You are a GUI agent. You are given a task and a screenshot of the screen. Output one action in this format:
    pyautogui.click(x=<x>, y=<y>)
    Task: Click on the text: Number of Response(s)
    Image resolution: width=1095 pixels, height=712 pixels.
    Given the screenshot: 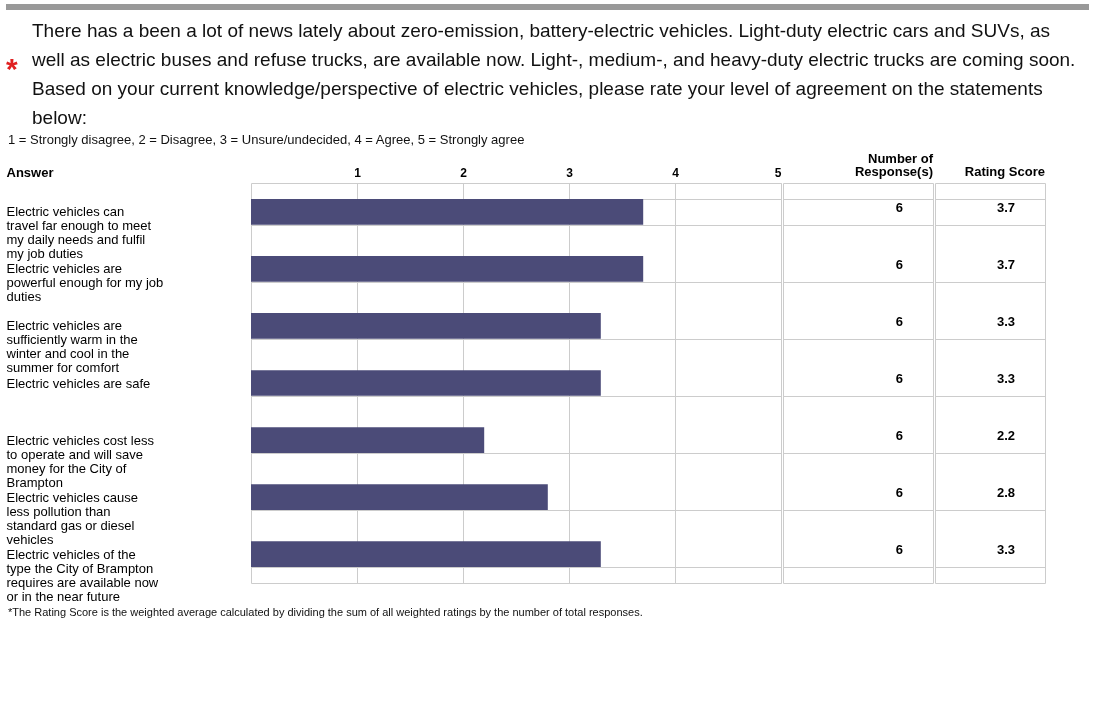 What is the action you would take?
    pyautogui.click(x=894, y=165)
    